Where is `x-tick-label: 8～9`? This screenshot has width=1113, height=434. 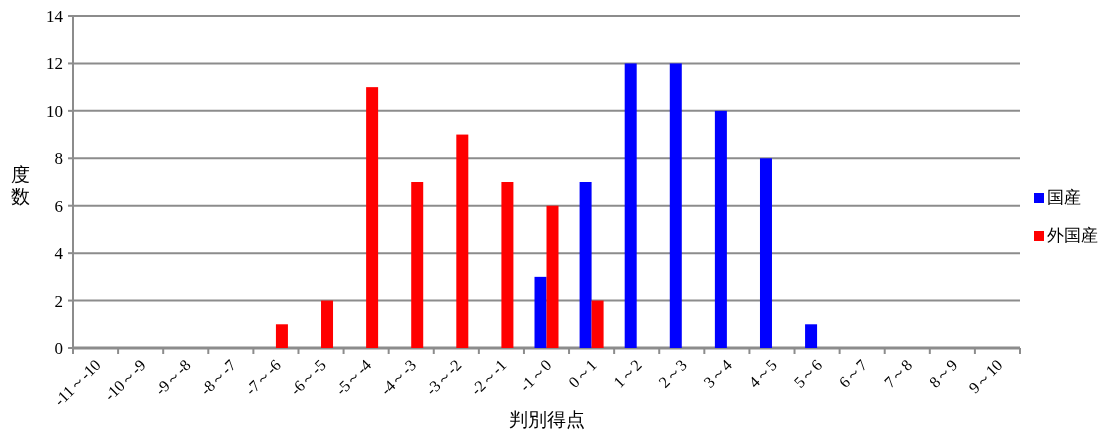 x-tick-label: 8～9 is located at coordinates (943, 373).